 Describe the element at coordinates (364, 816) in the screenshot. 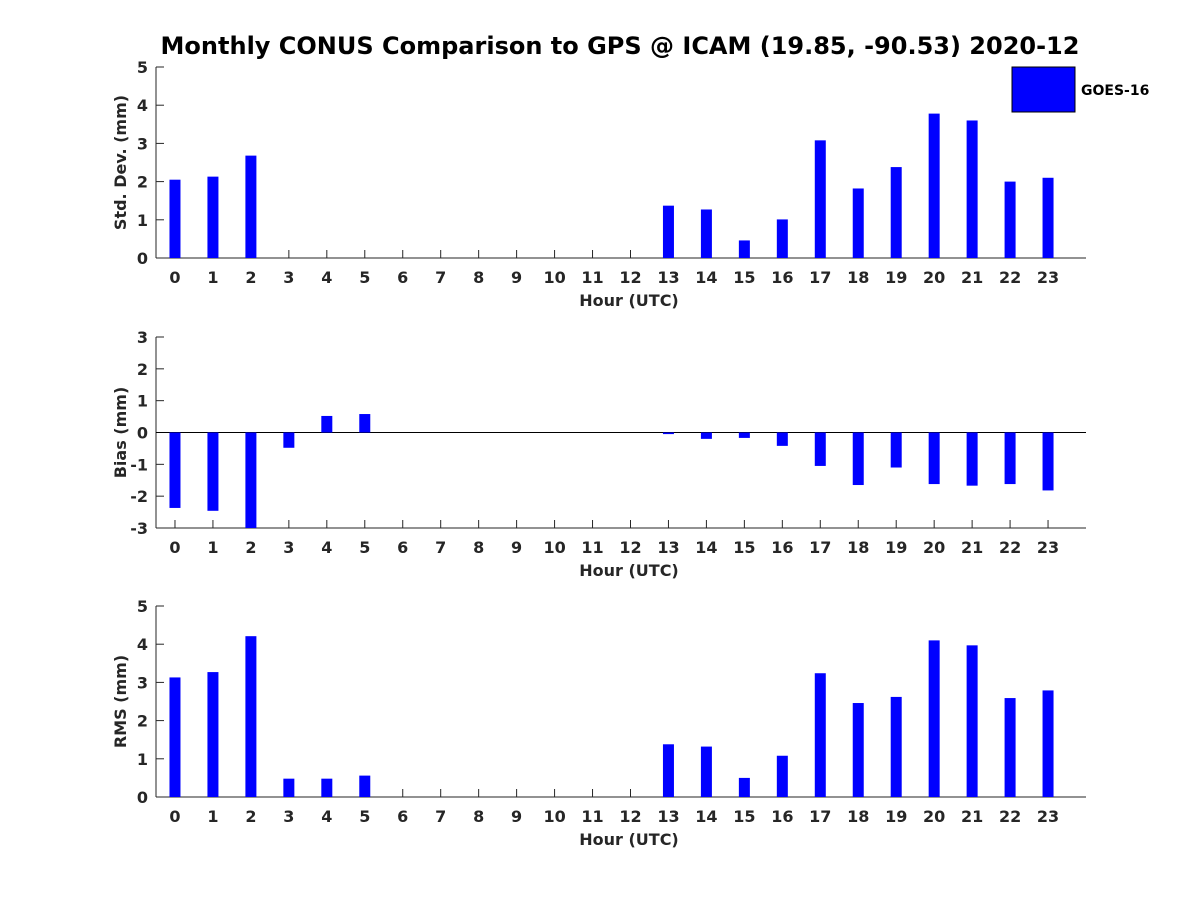

I see `x-tick-label: 5` at that location.